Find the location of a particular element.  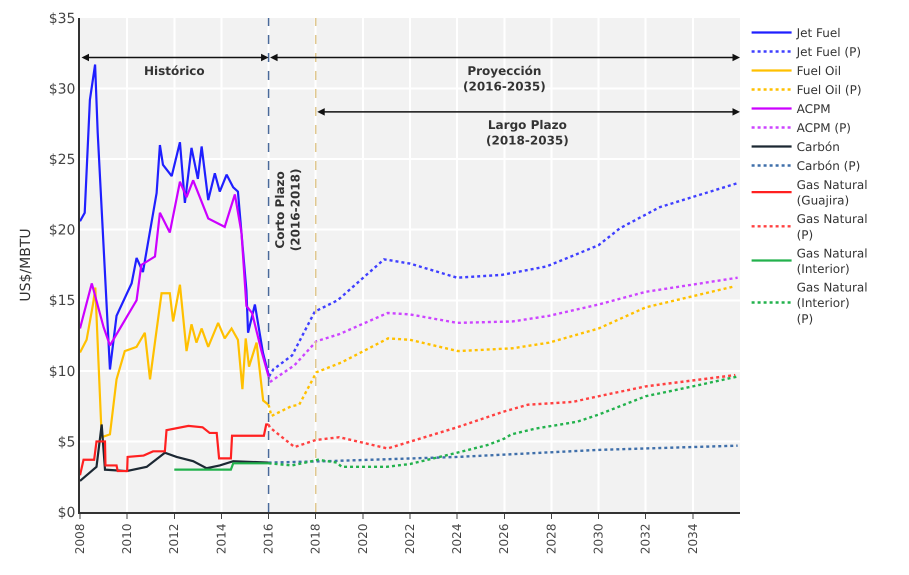

x-tick-label: 2014 is located at coordinates (221, 539).